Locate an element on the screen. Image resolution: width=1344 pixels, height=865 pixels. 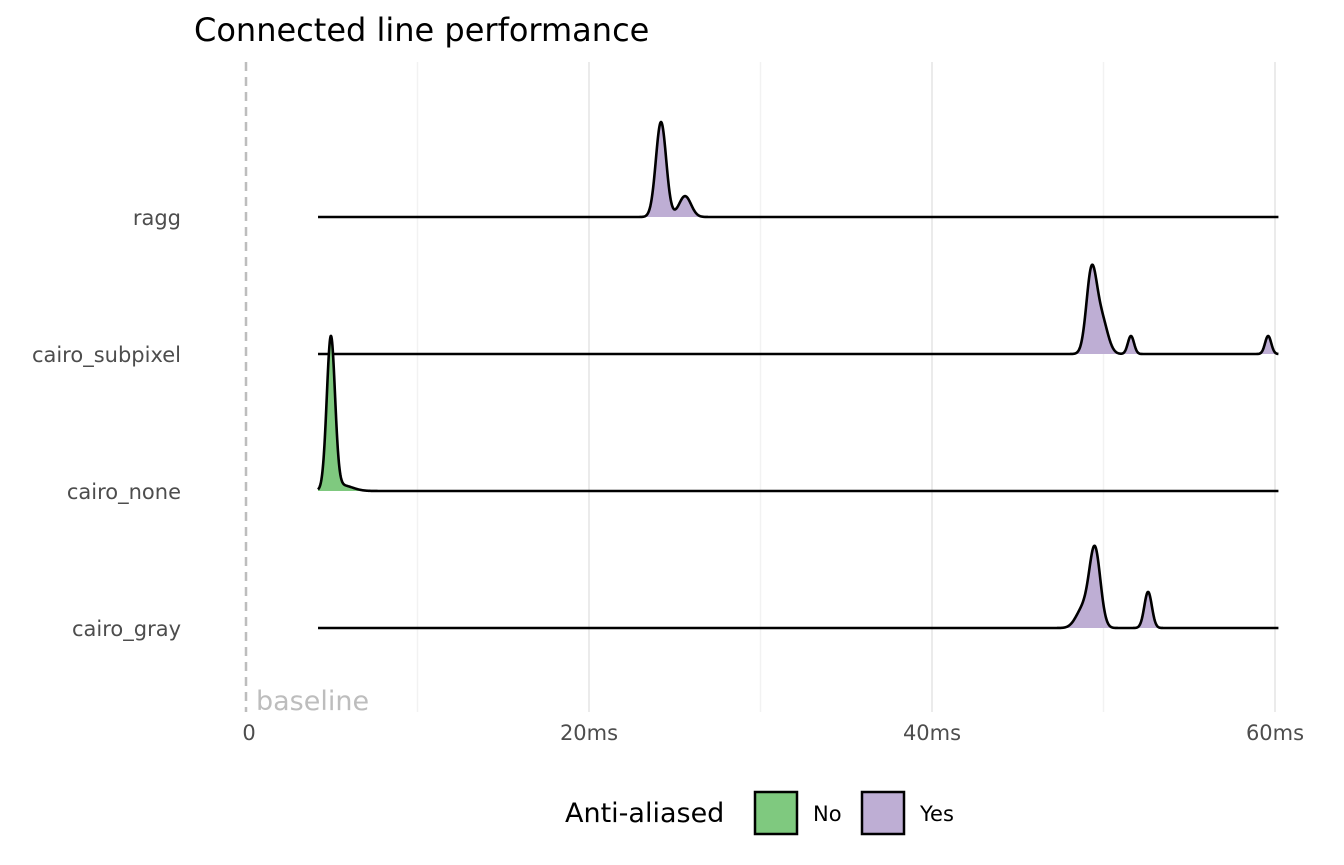
legend-title: Anti-aliased is located at coordinates (644, 813).